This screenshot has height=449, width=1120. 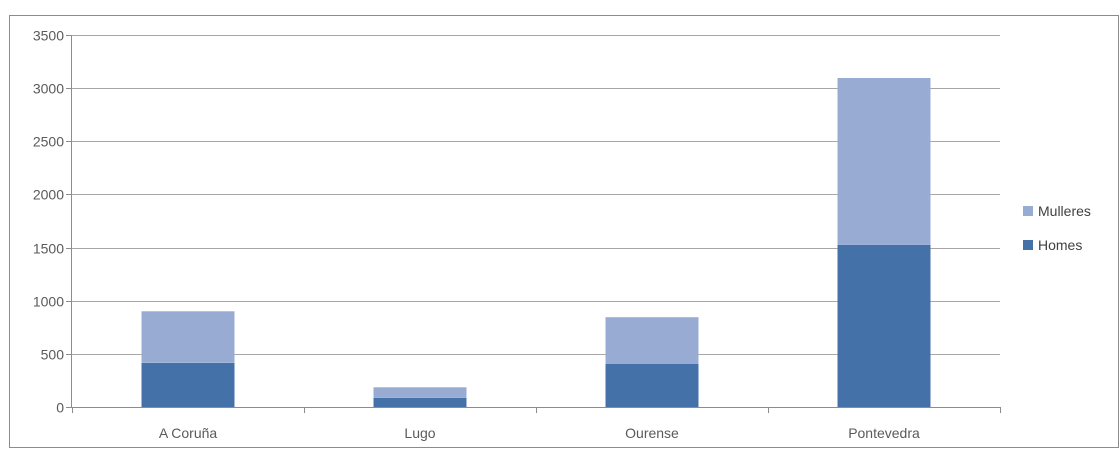 What do you see at coordinates (48, 195) in the screenshot?
I see `y-tick-label-2000: 2000` at bounding box center [48, 195].